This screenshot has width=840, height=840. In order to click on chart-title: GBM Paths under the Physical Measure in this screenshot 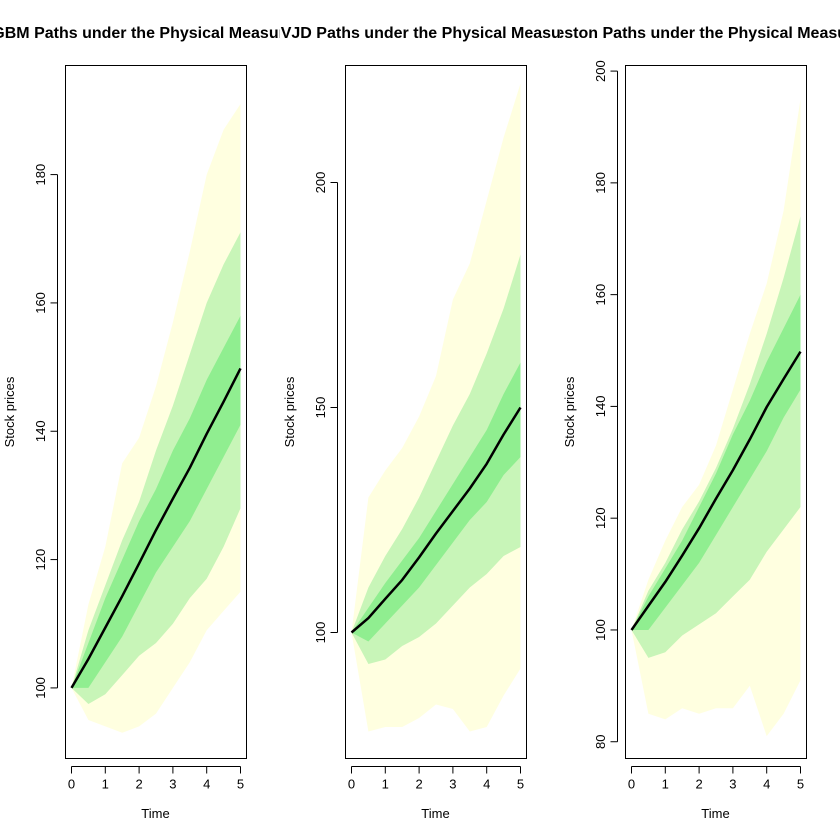, I will do `click(147, 33)`.